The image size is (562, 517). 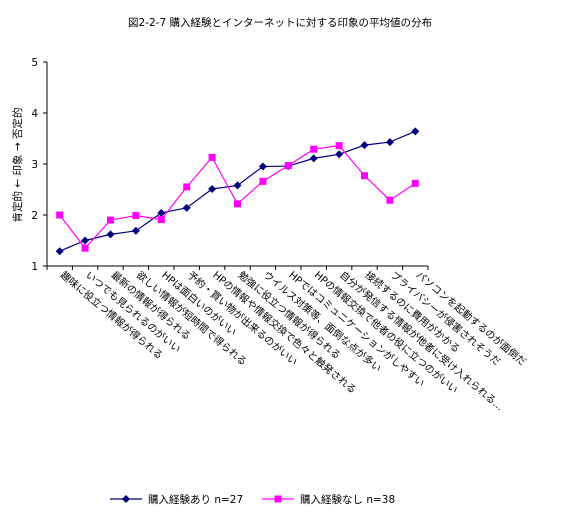 I want to click on y-axis-label: 肯定的 ← 印象 → 否定的, so click(x=17, y=165).